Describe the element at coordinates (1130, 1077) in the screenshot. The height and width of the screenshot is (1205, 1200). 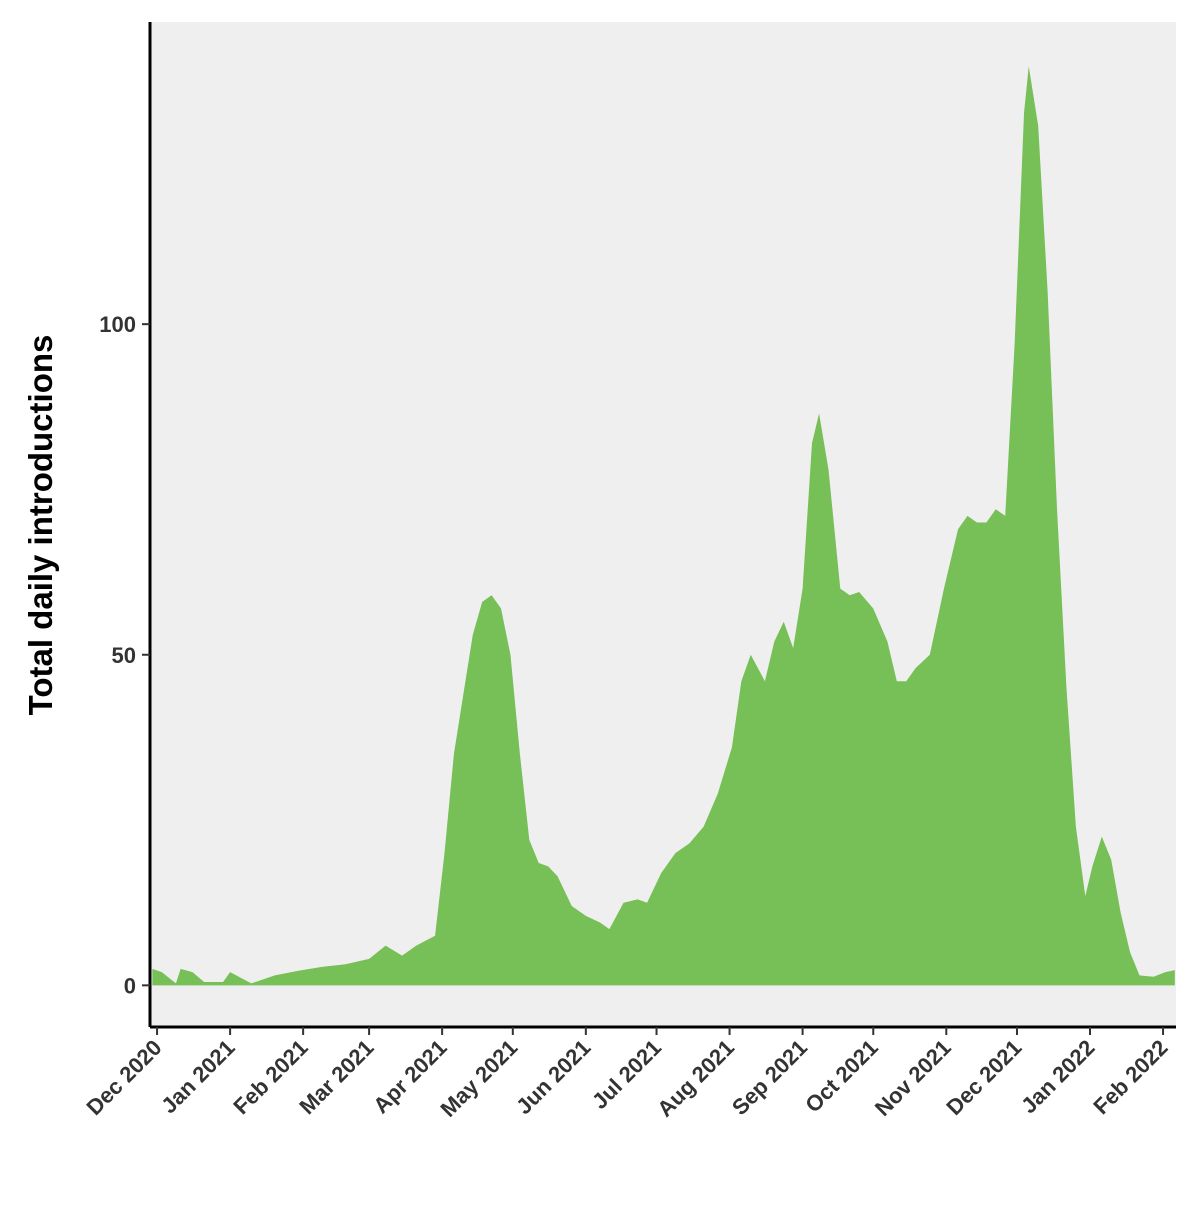
I see `x-tick-label: Feb 2022` at that location.